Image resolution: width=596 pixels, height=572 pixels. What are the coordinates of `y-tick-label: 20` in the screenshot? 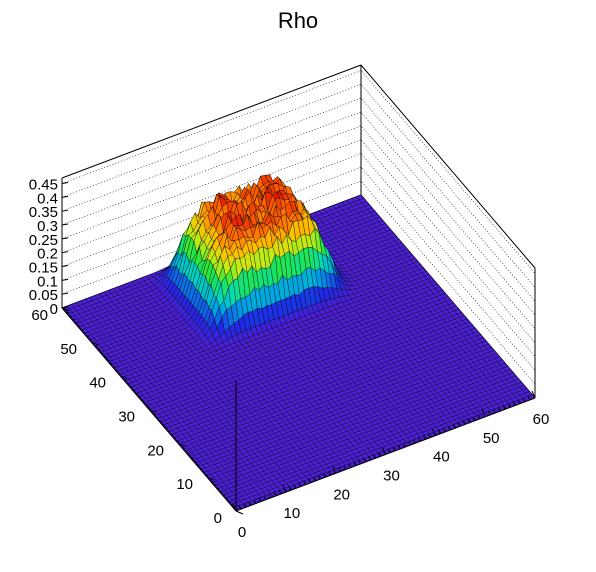 It's located at (155, 450).